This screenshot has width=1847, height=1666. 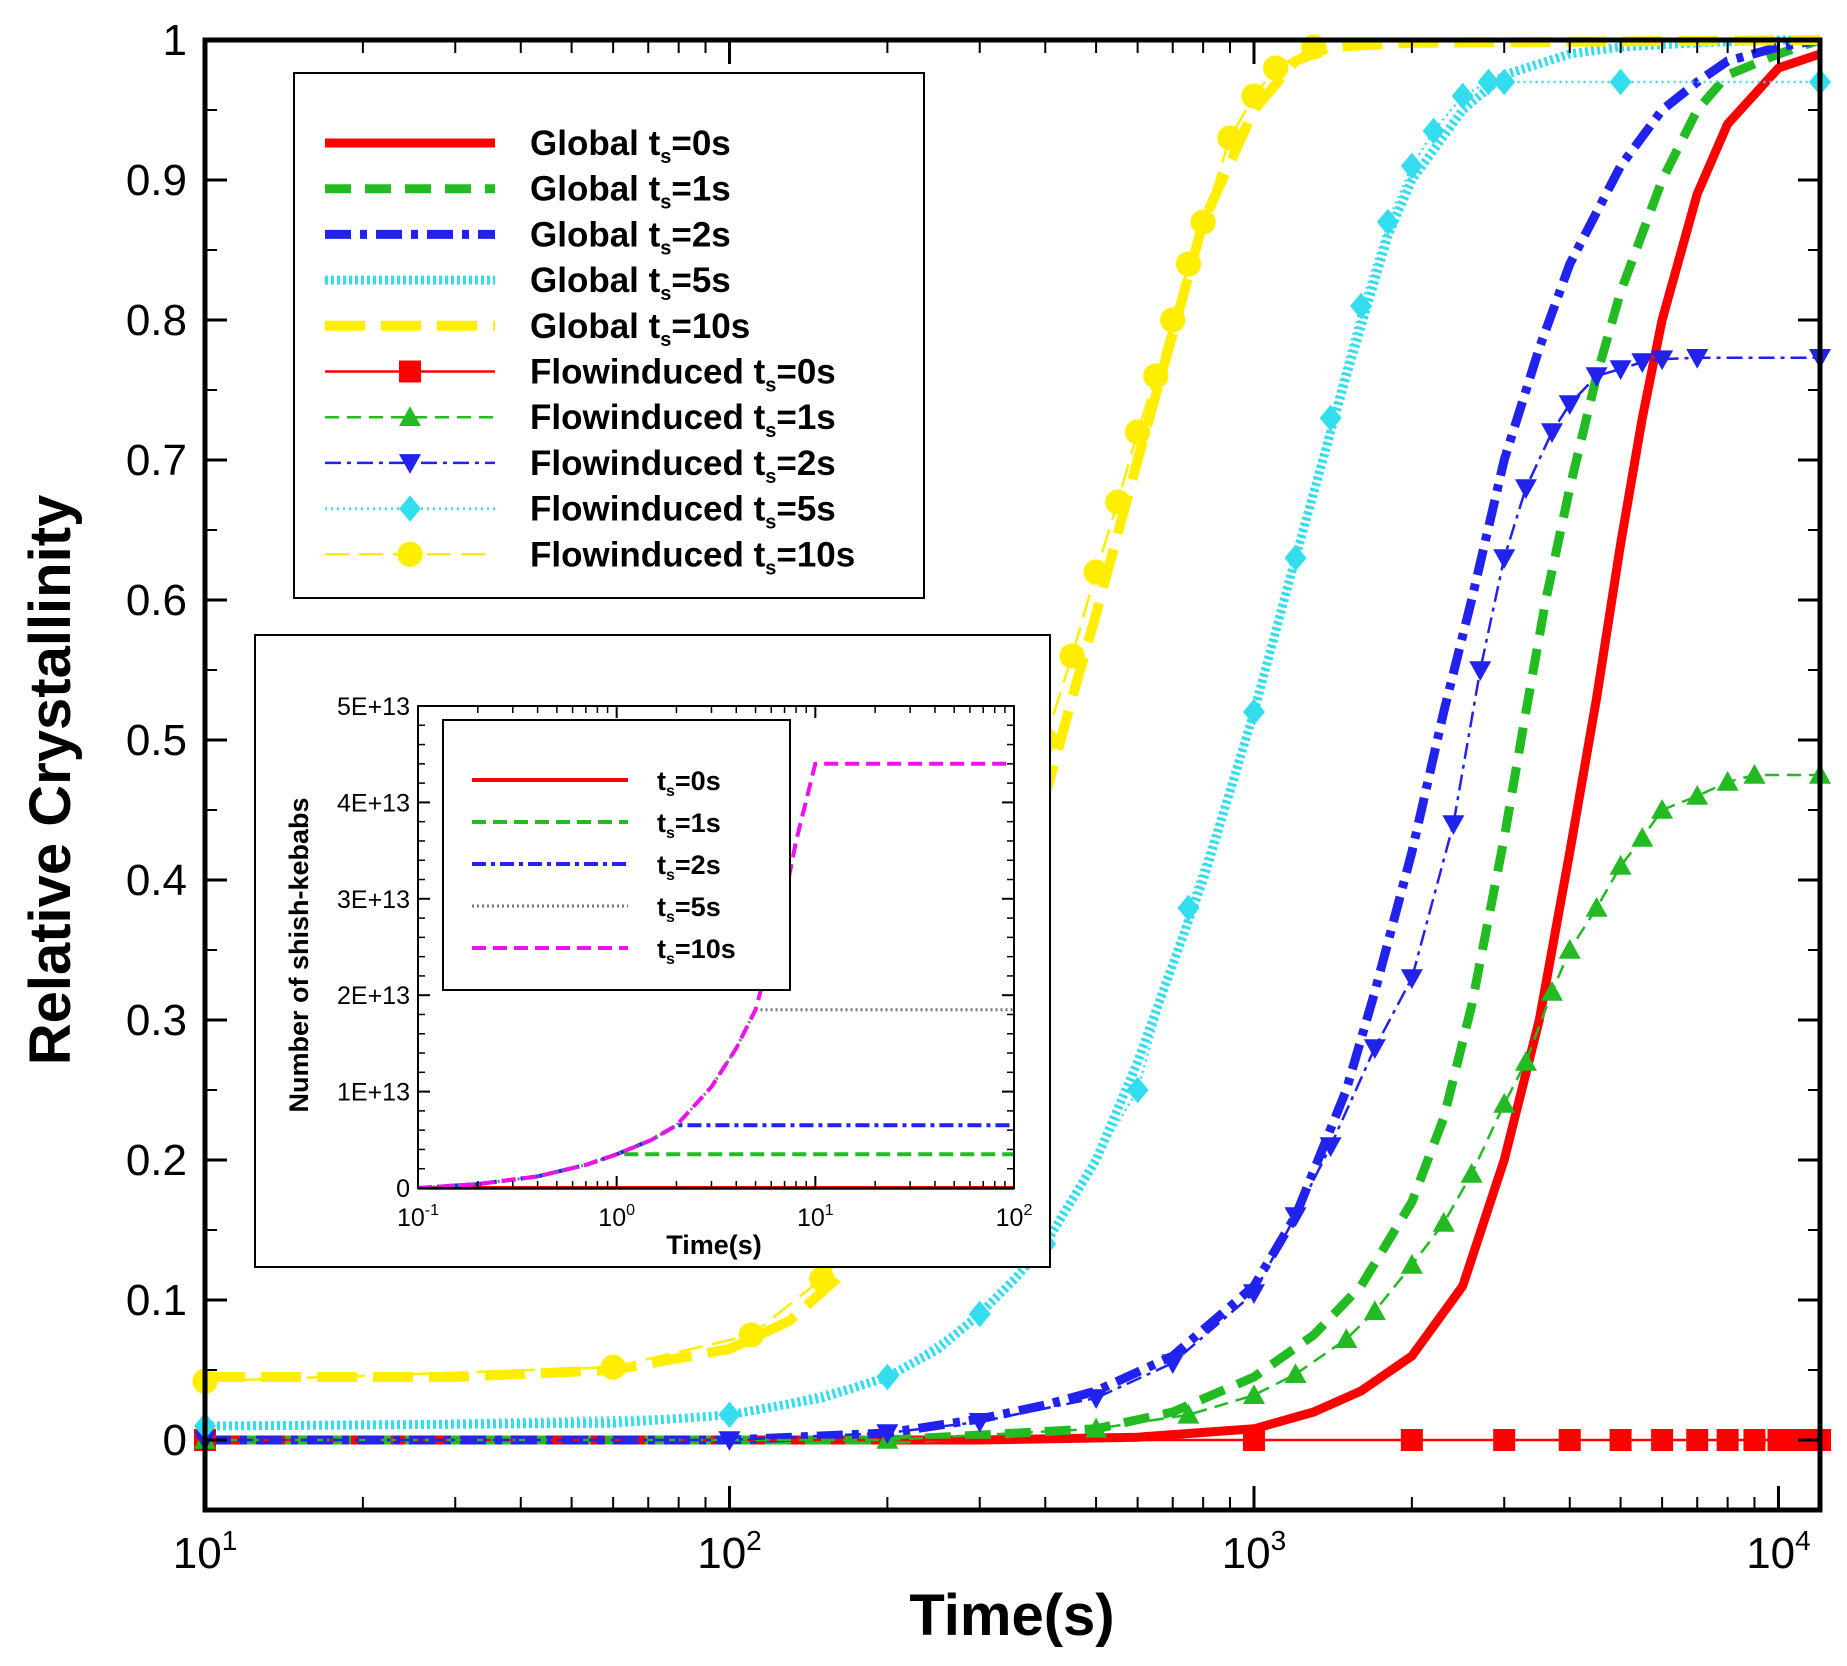 What do you see at coordinates (156, 600) in the screenshot?
I see `y-tick-label: 0.6` at bounding box center [156, 600].